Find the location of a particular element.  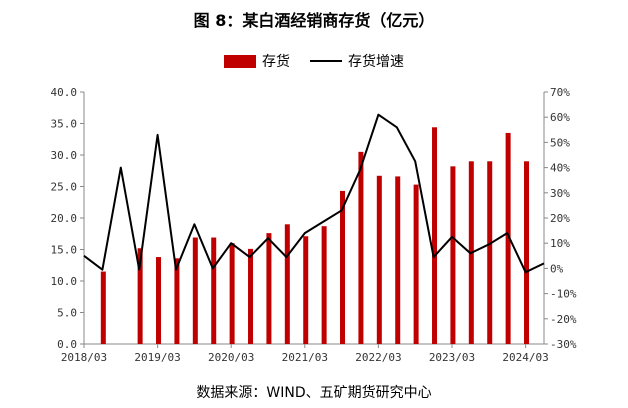

x-tick-label: 2022/03 is located at coordinates (378, 357).